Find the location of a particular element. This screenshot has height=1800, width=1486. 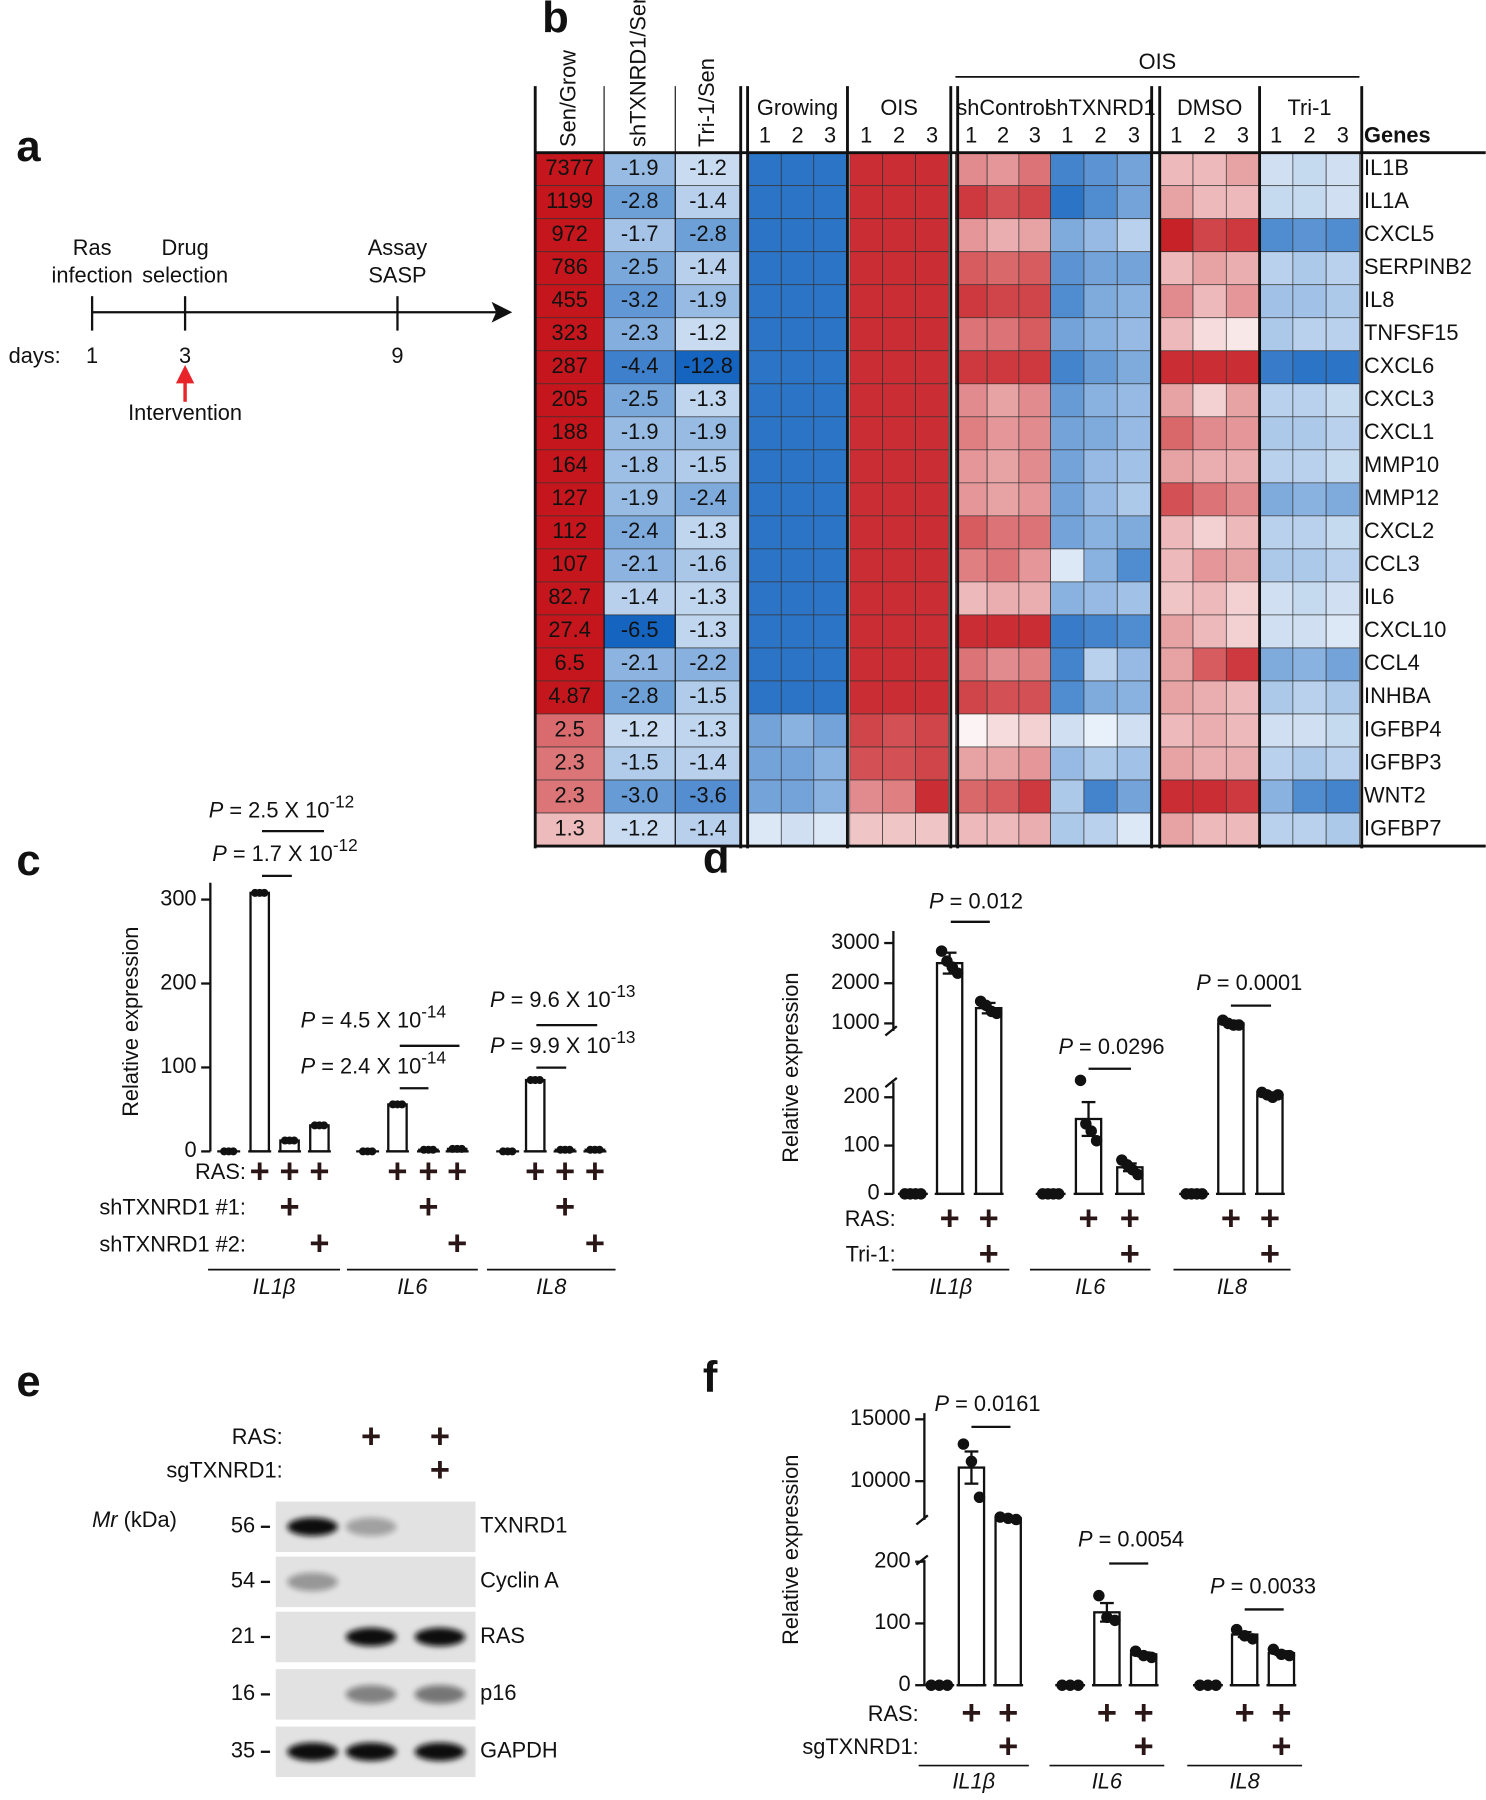

column-header: shTXNRD1/Sen is located at coordinates (637, 73).